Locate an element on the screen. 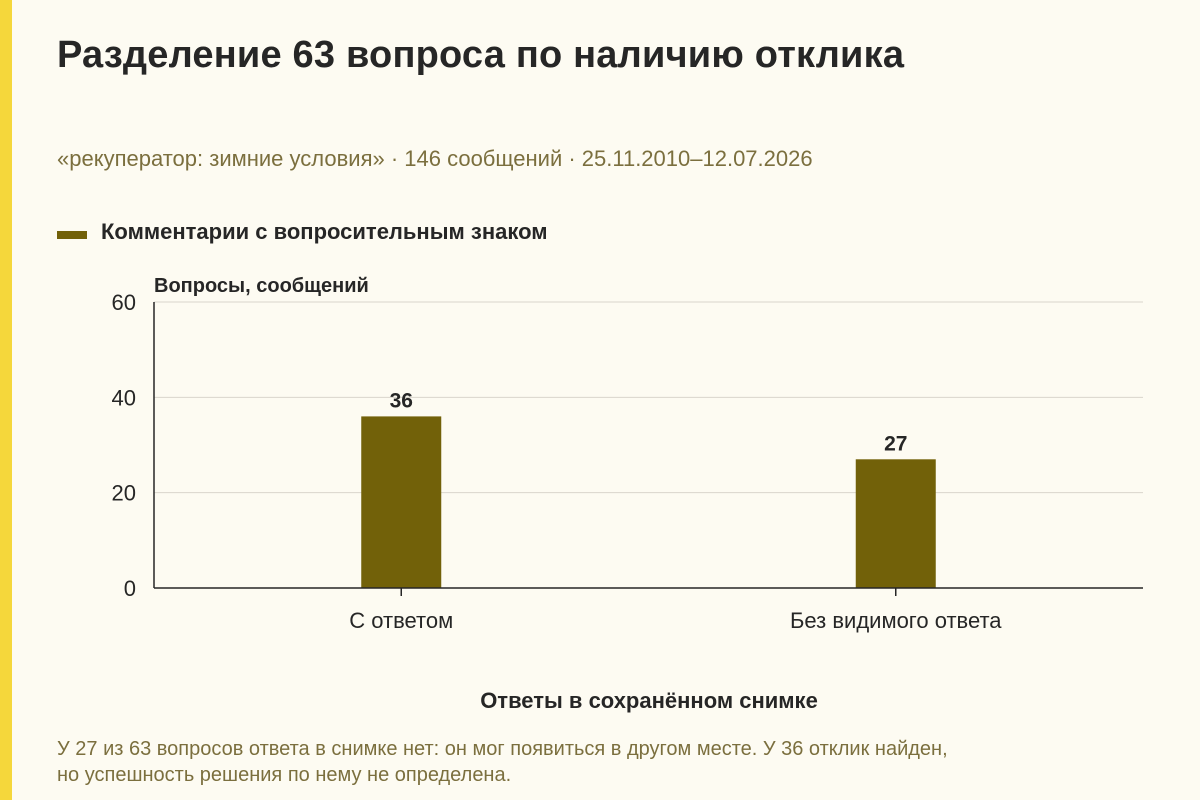 The width and height of the screenshot is (1200, 800). x-ticks: С ответом Без видимого ответа is located at coordinates (675, 610).